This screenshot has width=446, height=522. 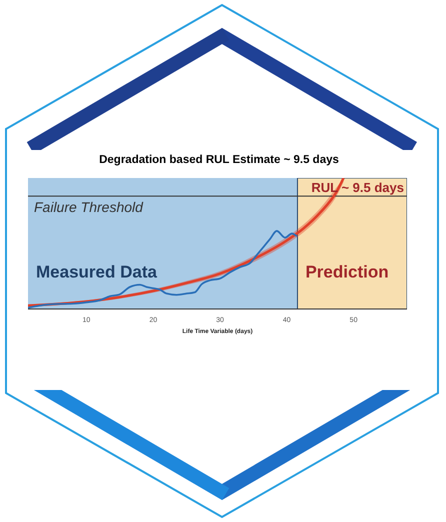 What do you see at coordinates (357, 187) in the screenshot?
I see `annotation: RUL ~ 9.5 days` at bounding box center [357, 187].